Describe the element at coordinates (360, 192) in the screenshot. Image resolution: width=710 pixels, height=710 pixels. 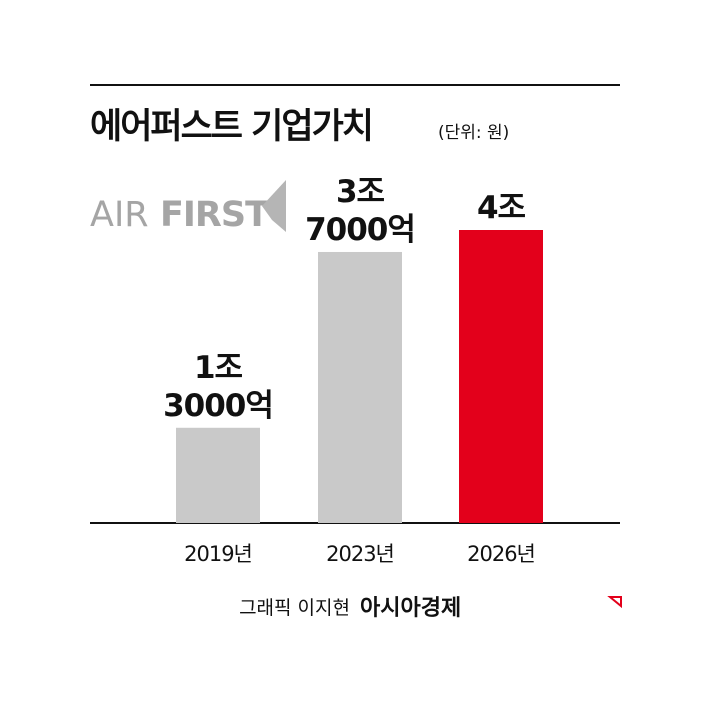
I see `value-label: 3조` at that location.